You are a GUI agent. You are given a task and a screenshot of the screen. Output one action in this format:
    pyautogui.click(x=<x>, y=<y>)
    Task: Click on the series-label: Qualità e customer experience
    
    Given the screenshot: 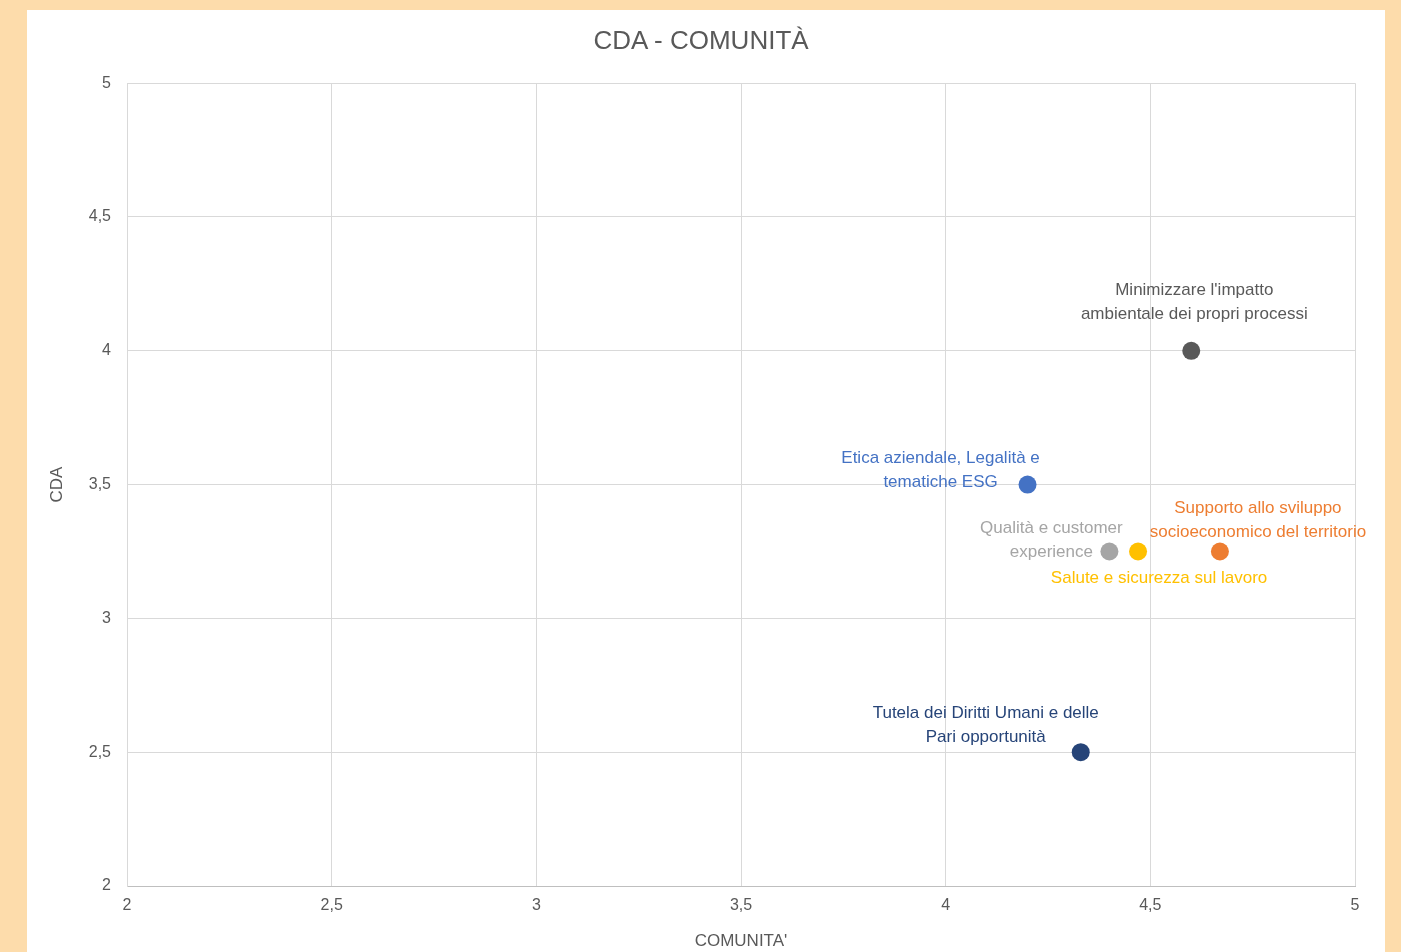 What is the action you would take?
    pyautogui.click(x=1052, y=540)
    